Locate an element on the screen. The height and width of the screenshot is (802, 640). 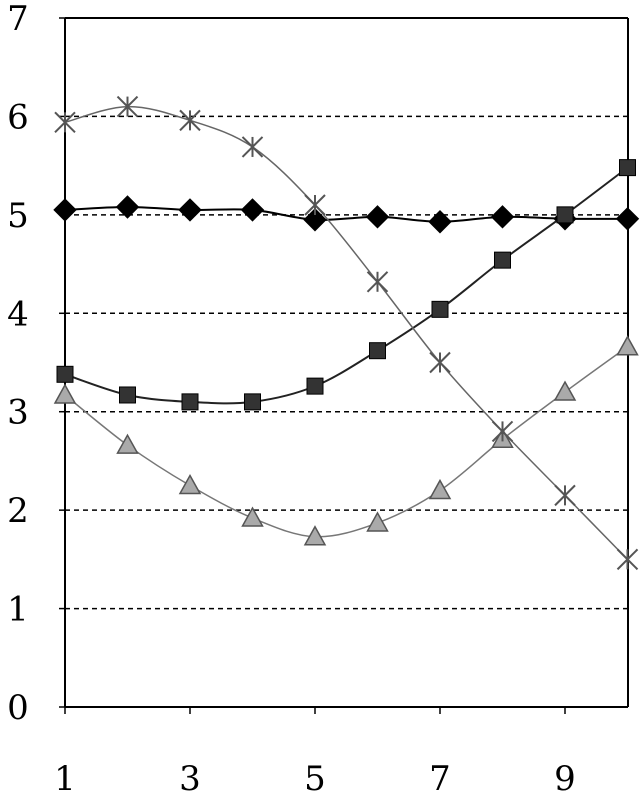
x-tick-label: 1 is located at coordinates (65, 779).